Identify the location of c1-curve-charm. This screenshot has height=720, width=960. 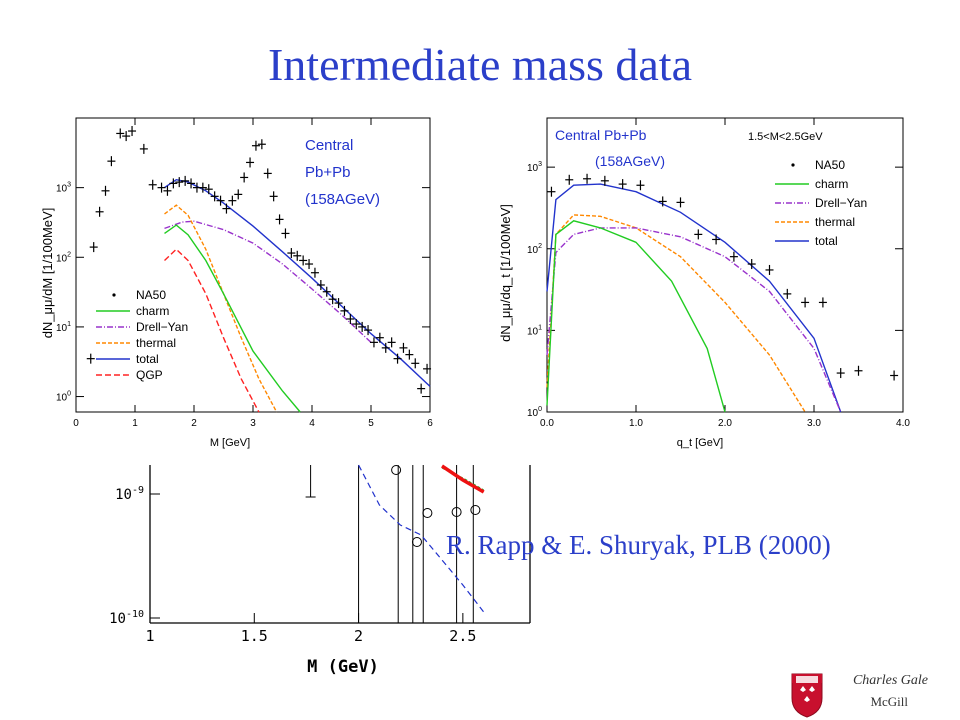
(232, 318).